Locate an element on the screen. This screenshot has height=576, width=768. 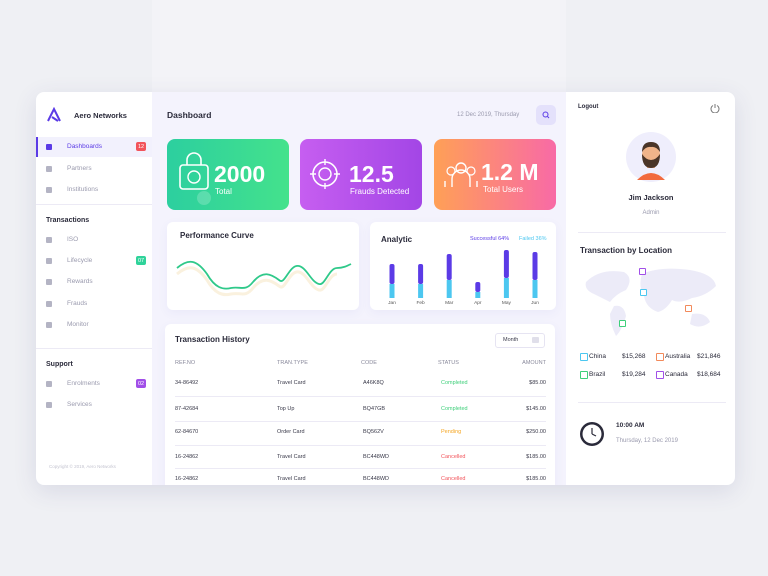
avatar is located at coordinates (651, 157).